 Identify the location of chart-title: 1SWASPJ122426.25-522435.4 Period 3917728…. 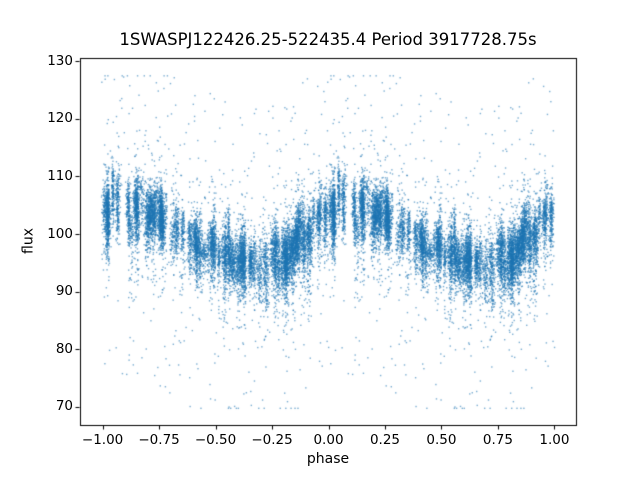
(328, 39).